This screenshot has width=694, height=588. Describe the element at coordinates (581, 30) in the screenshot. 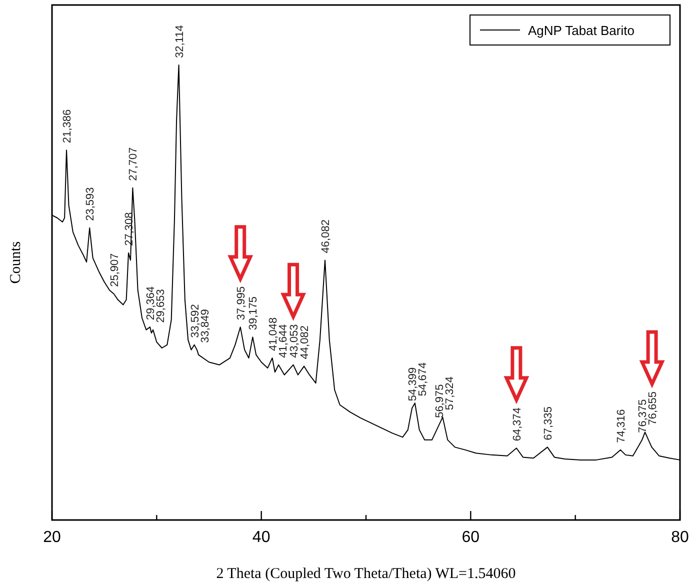

I see `legend-label: AgNP Tabat Barito` at that location.